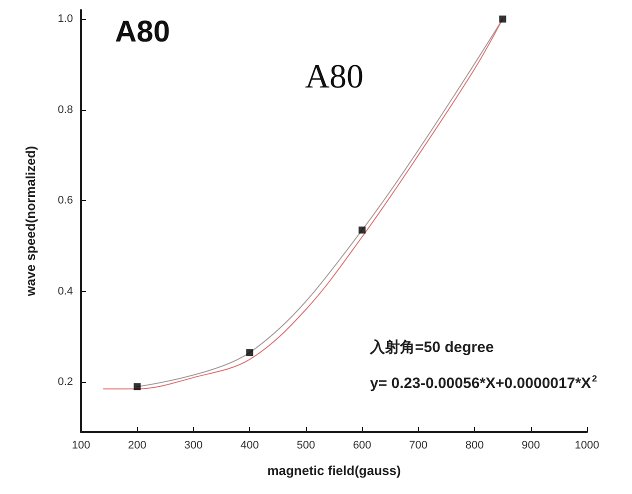  I want to click on x-tick-label: 200, so click(137, 446).